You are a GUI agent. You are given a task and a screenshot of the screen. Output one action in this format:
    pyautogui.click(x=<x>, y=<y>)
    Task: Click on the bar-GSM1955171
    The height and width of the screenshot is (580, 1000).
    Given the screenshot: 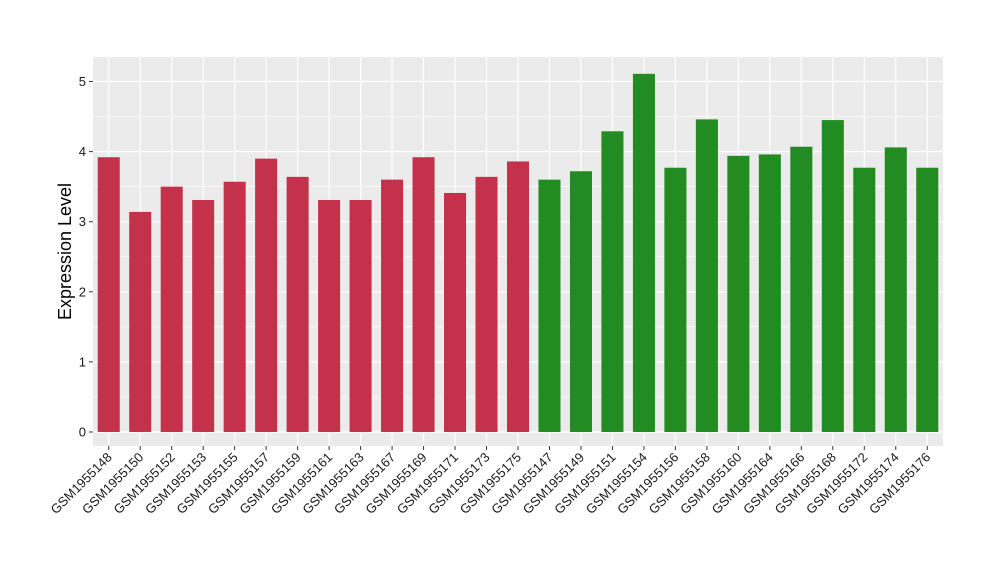 What is the action you would take?
    pyautogui.click(x=455, y=312)
    